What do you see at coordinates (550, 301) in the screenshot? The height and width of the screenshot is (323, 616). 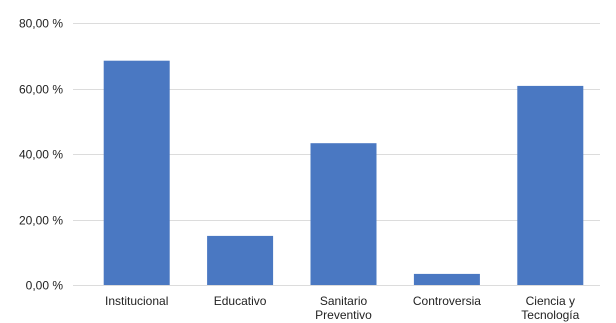 I see `x-category-label-line: Ciencia y` at bounding box center [550, 301].